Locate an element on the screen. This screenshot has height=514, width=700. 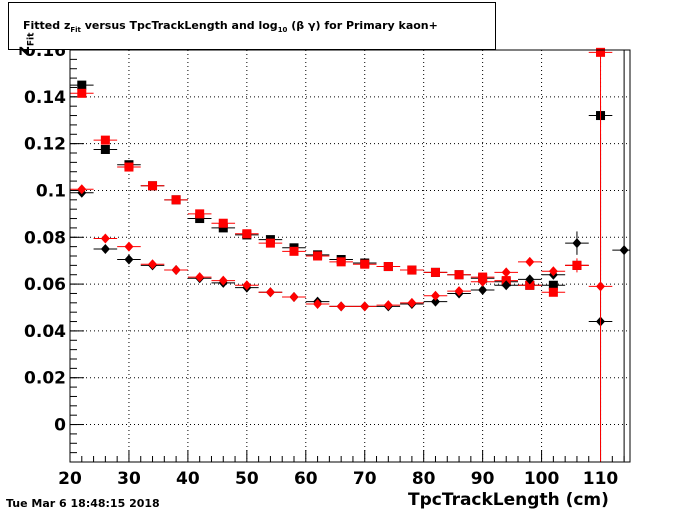
x-tick-label: 40 is located at coordinates (188, 479).